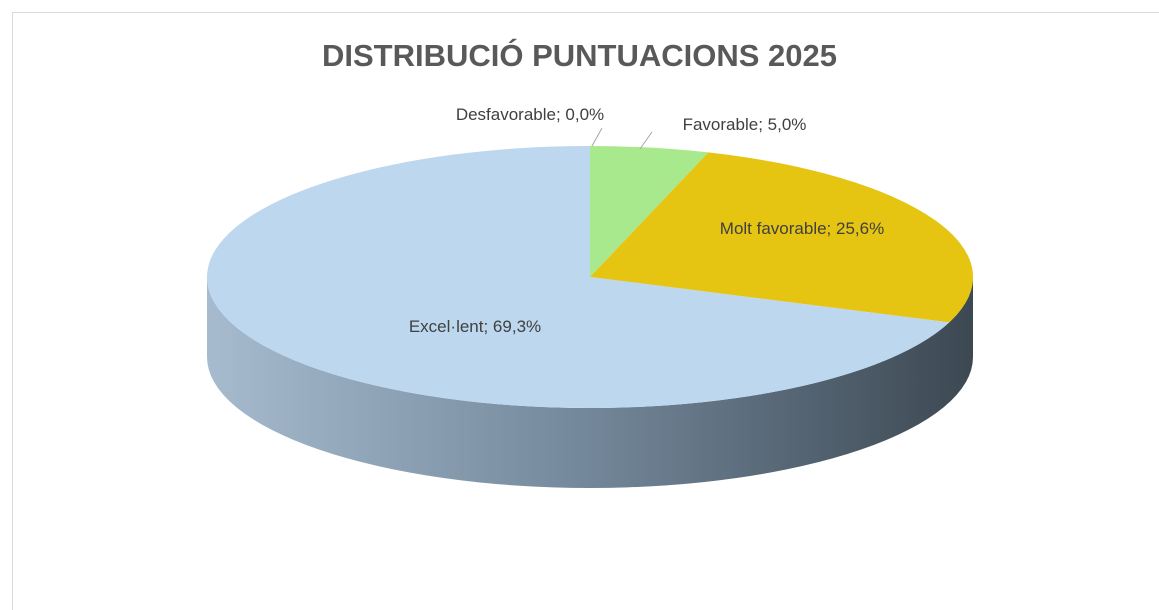  What do you see at coordinates (475, 326) in the screenshot?
I see `data-label: Excel·lent; 69,3%` at bounding box center [475, 326].